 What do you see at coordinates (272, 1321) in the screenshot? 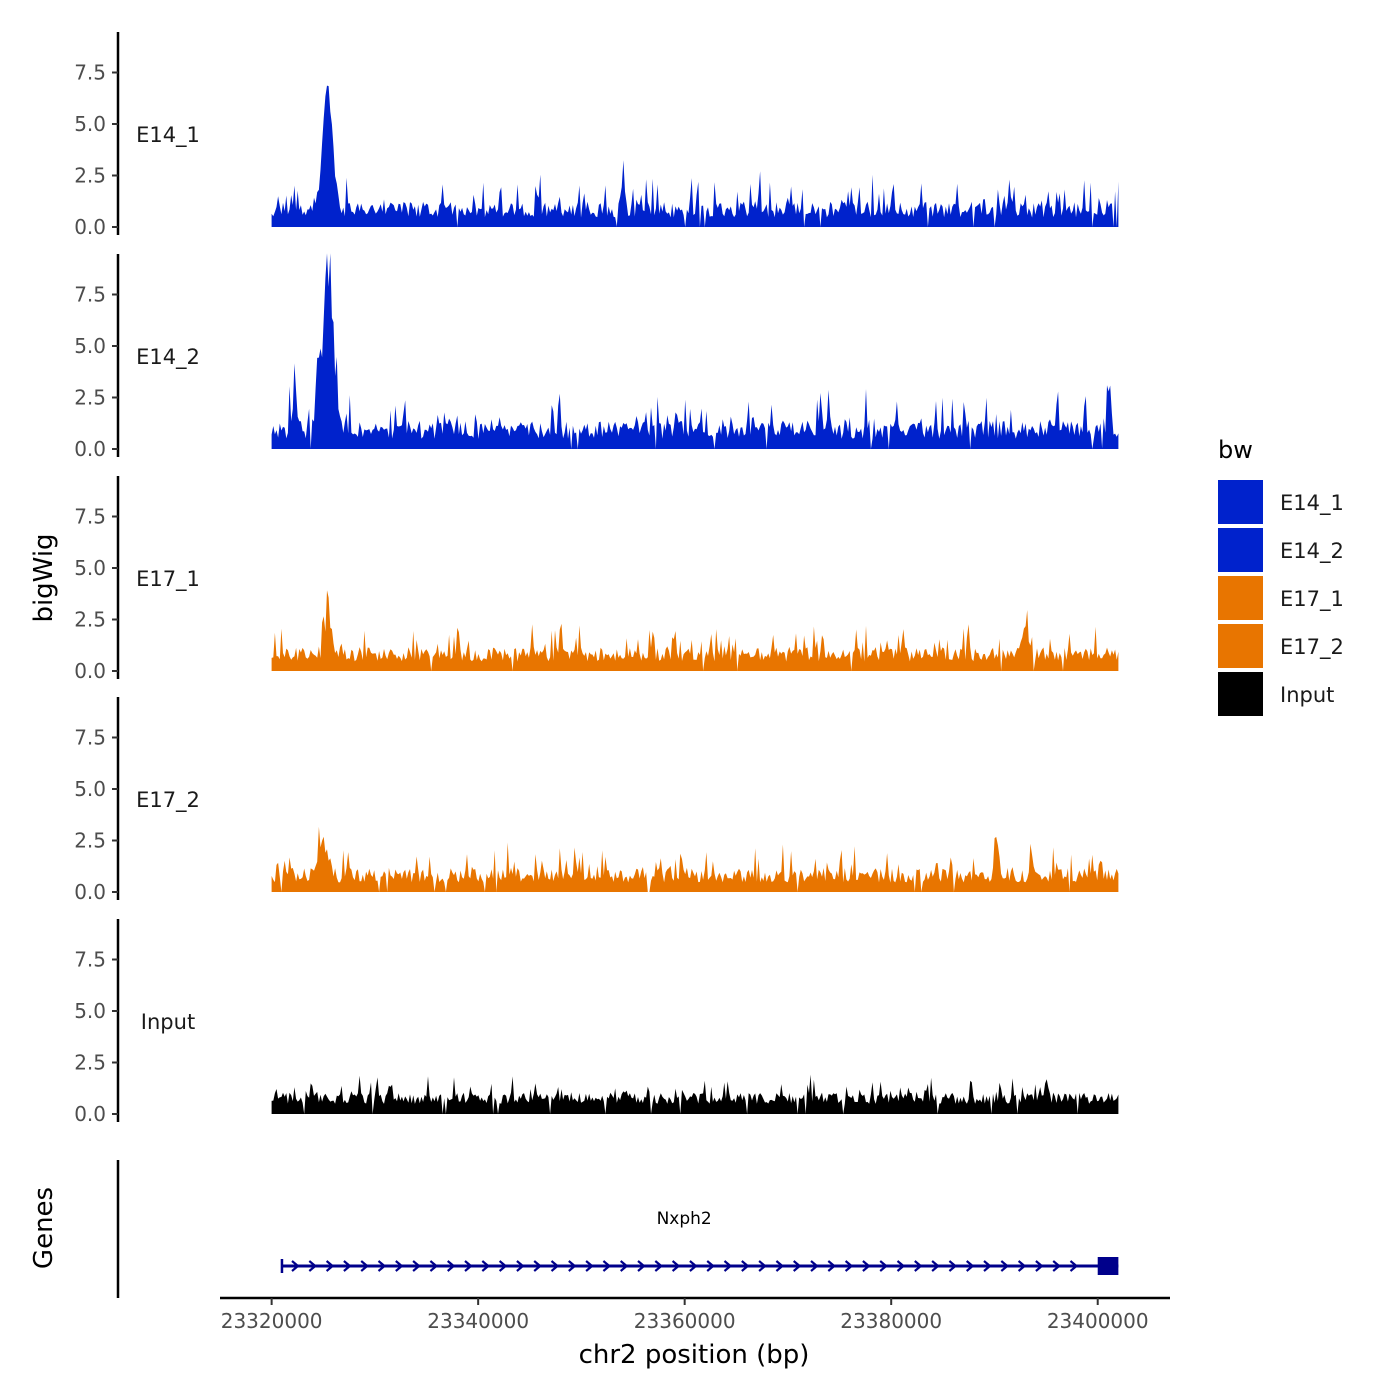
I see `x-tick-label: 23320000` at bounding box center [272, 1321].